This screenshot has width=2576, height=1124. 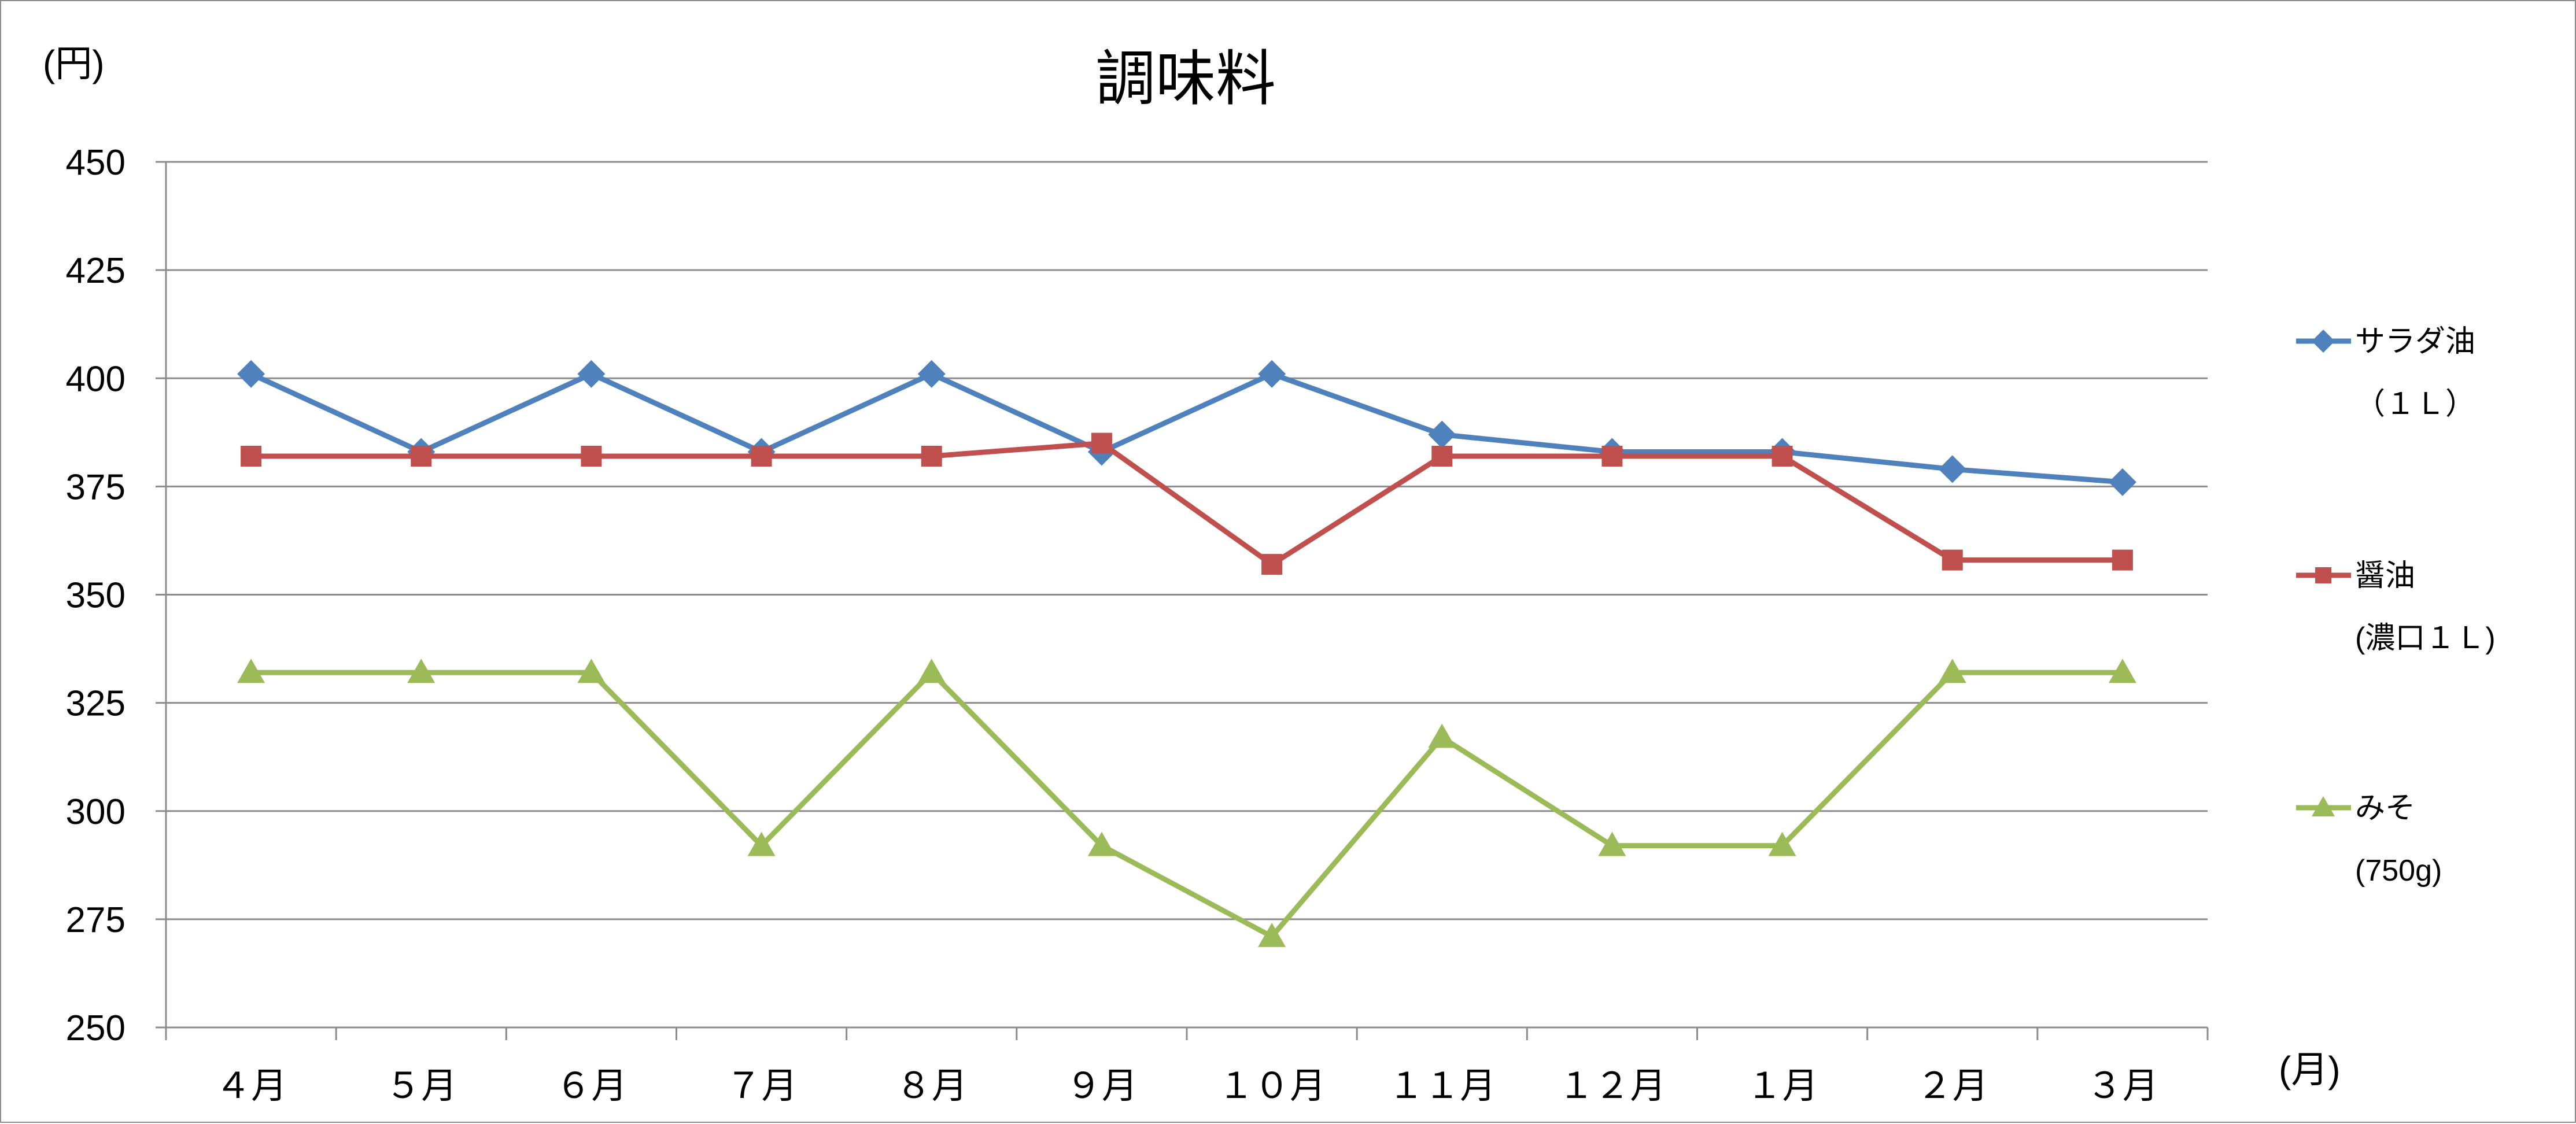 What do you see at coordinates (762, 1086) in the screenshot?
I see `x-tick-label: ７月` at bounding box center [762, 1086].